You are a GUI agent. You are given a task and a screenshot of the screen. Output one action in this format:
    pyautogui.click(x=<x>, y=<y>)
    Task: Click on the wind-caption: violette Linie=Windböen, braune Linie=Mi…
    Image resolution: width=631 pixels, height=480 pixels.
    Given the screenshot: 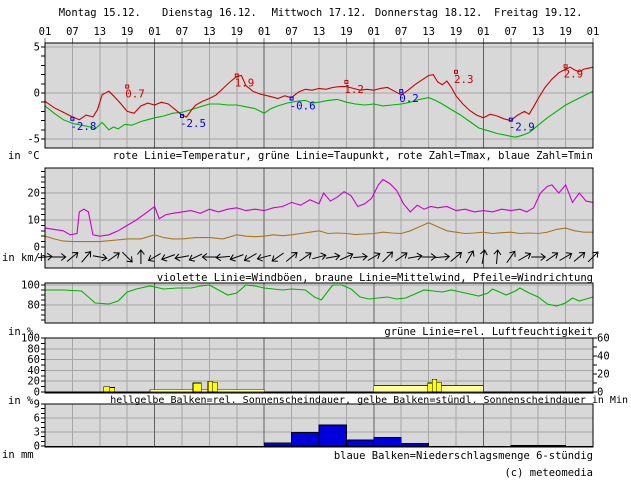 What is the action you would take?
    pyautogui.click(x=374, y=278)
    